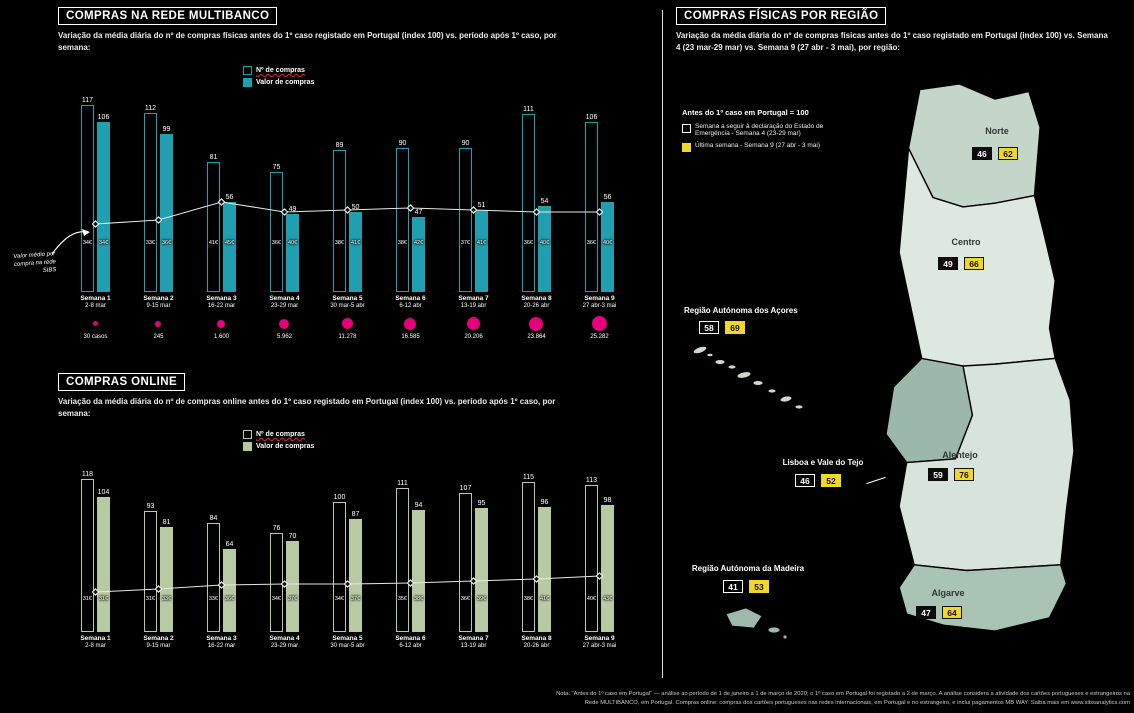 Image resolution: width=1134 pixels, height=713 pixels. I want to click on covid-cases-dotbox, so click(158, 324).